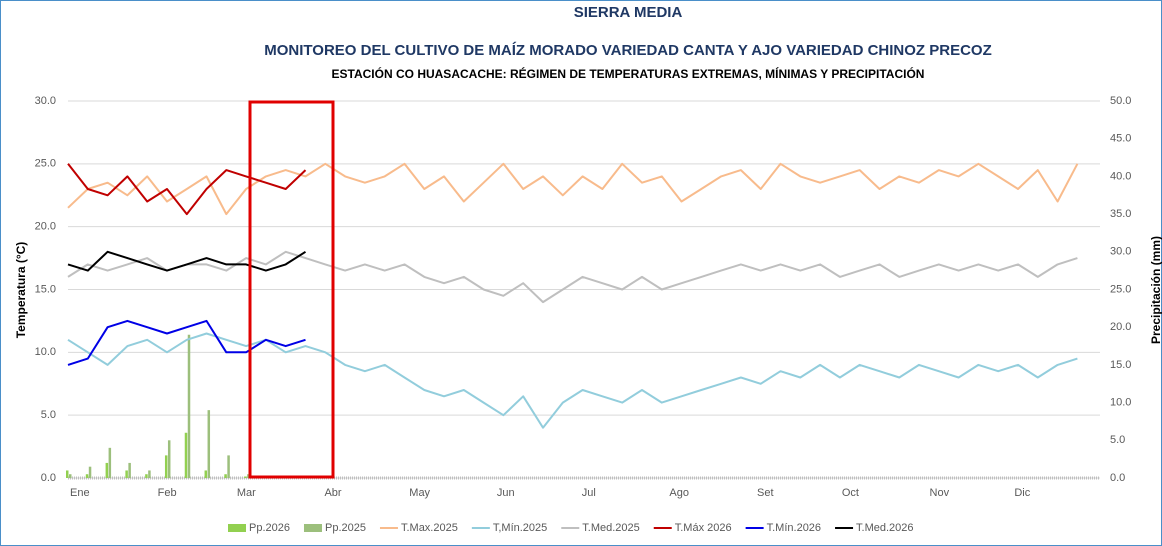 This screenshot has width=1162, height=546. What do you see at coordinates (794, 528) in the screenshot?
I see `legend-label: T.Mín.2026` at bounding box center [794, 528].